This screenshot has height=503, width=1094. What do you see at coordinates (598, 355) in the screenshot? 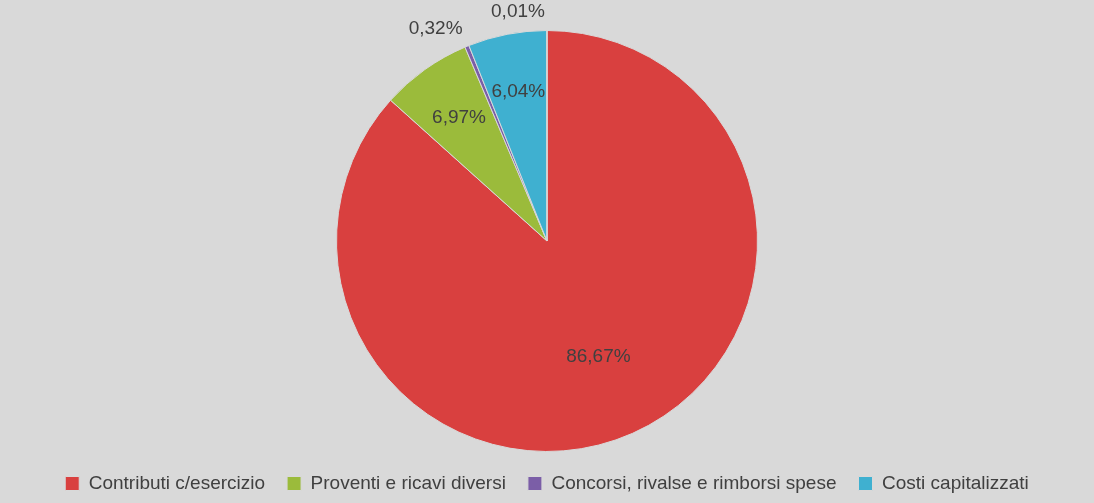
I see `data-label: 86,67%` at bounding box center [598, 355].